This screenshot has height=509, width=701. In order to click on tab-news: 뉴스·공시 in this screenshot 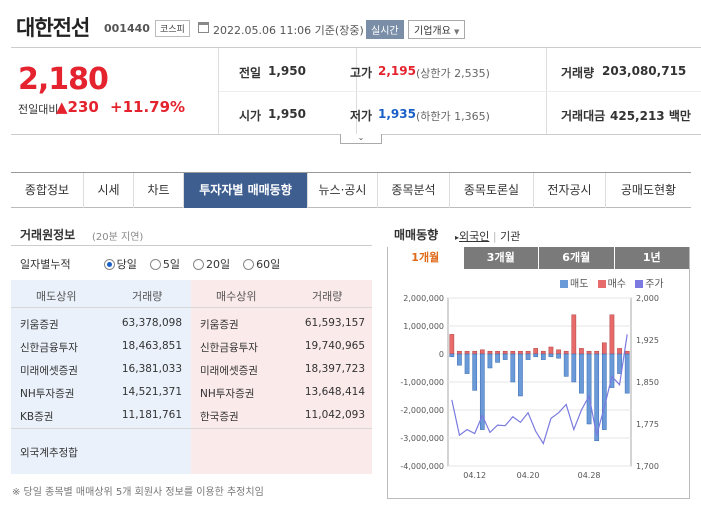, I will do `click(343, 190)`.